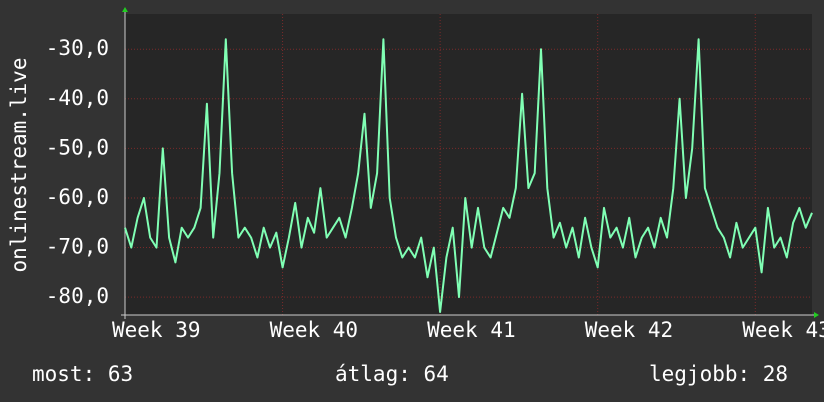  What do you see at coordinates (77, 48) in the screenshot?
I see `y-tick-label: -30,0` at bounding box center [77, 48].